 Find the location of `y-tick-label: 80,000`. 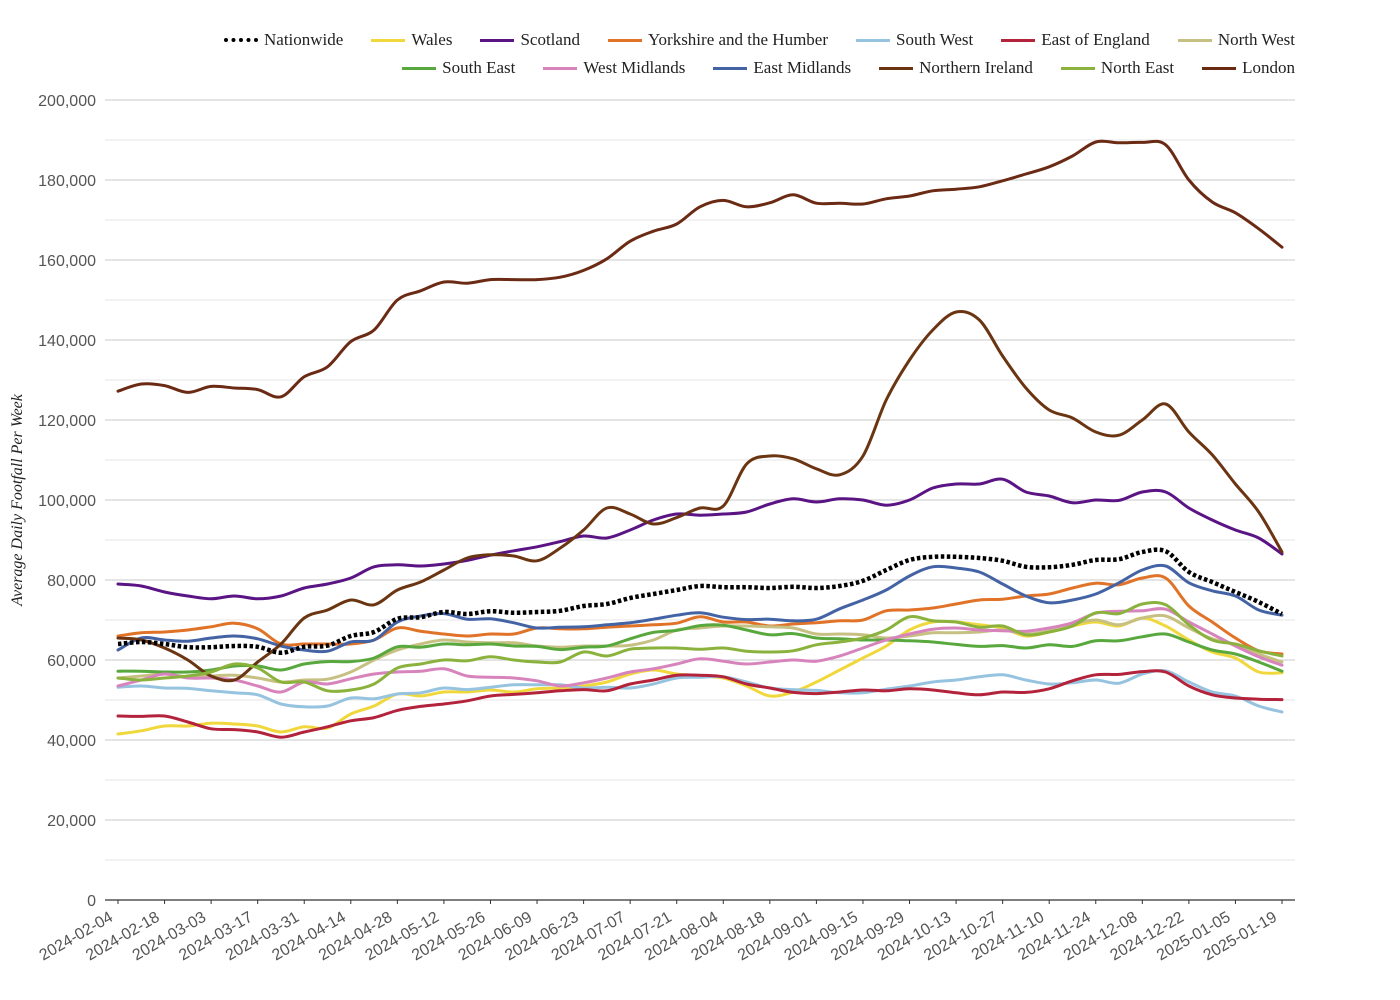

y-tick-label: 80,000 is located at coordinates (71, 581).